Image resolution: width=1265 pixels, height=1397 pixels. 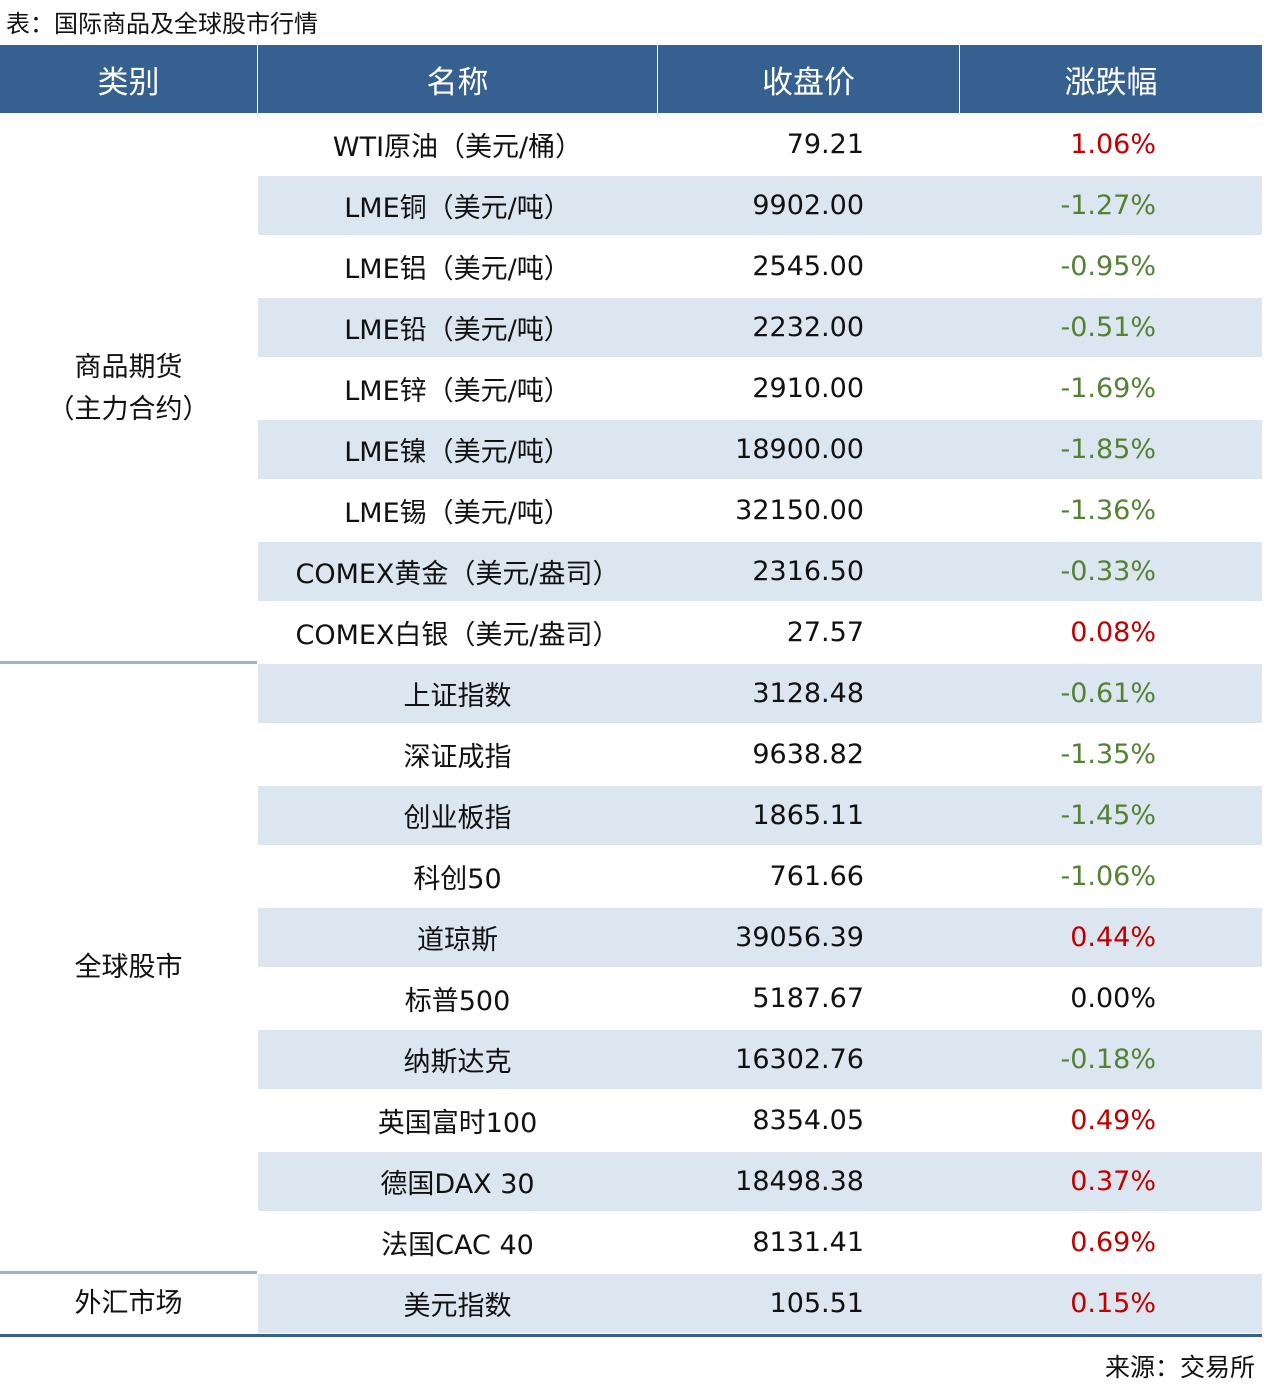 I want to click on change-cell: -1.35%, so click(x=1108, y=754).